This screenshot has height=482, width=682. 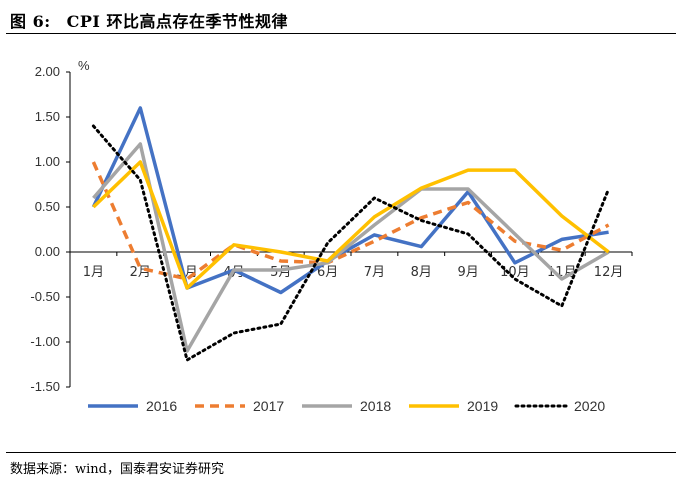 I want to click on legend-label-2017: 2017, so click(x=268, y=406).